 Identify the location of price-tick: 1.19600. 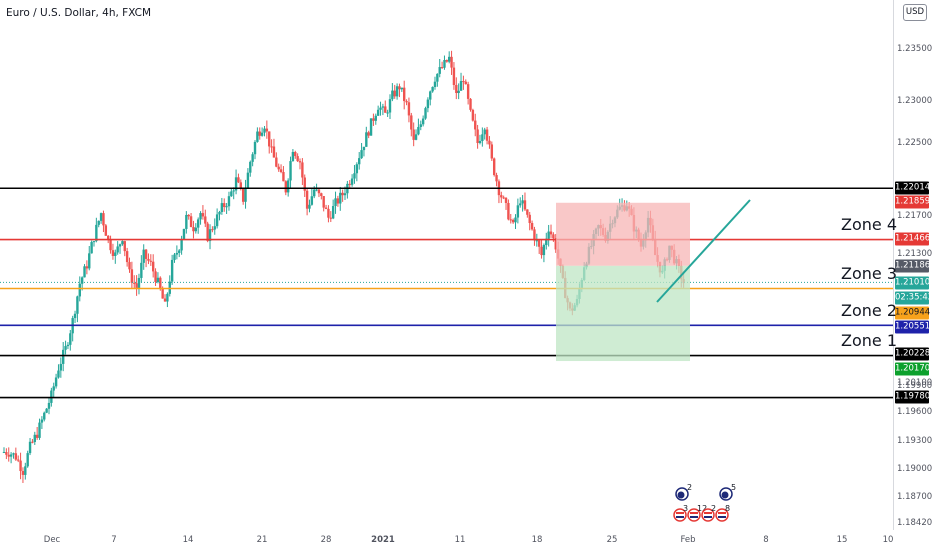
(914, 412).